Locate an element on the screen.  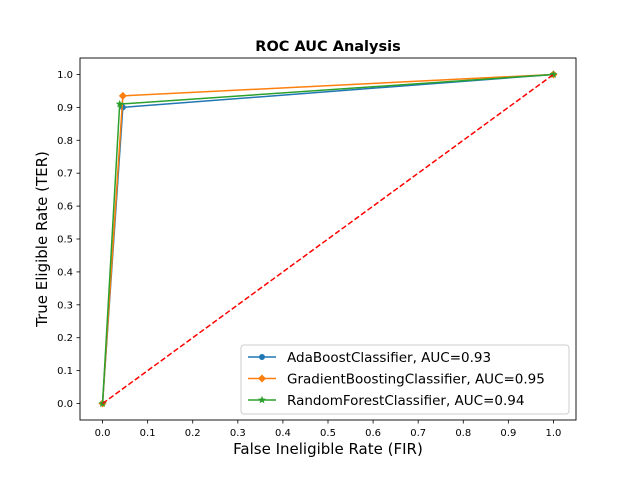
x-tick-label: 0.1 is located at coordinates (148, 433).